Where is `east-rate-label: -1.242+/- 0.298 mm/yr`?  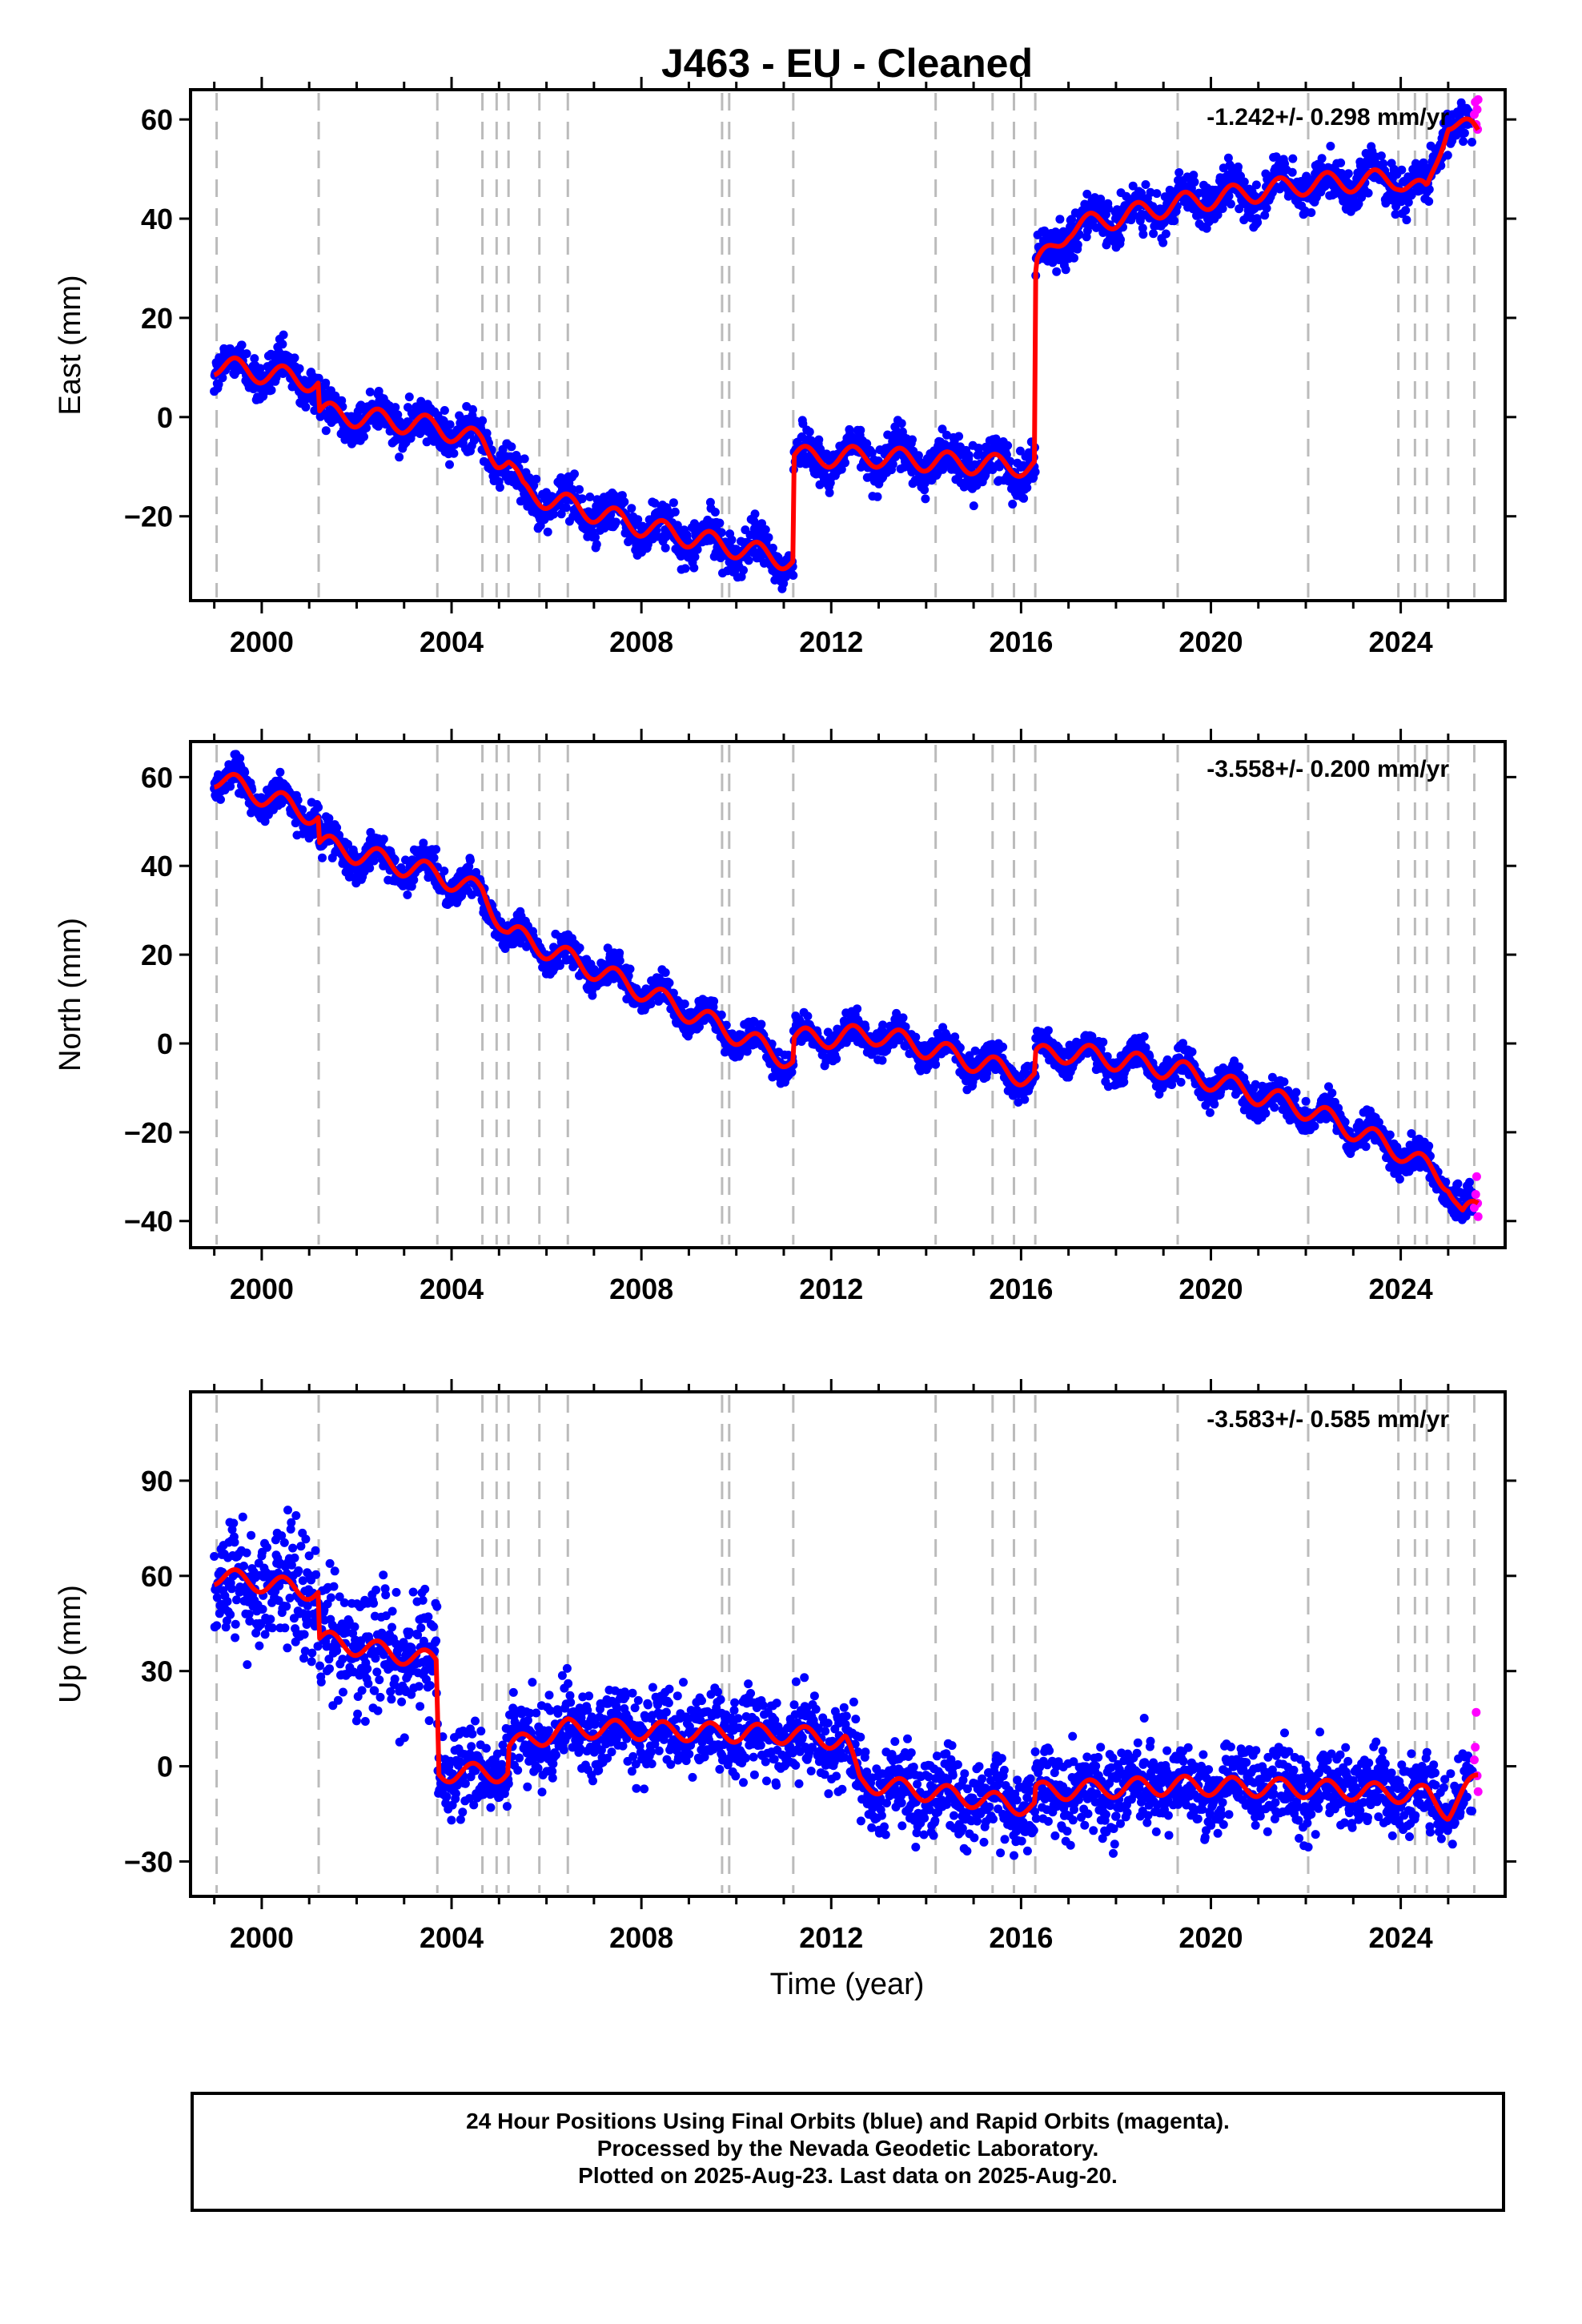 east-rate-label: -1.242+/- 0.298 mm/yr is located at coordinates (1328, 118).